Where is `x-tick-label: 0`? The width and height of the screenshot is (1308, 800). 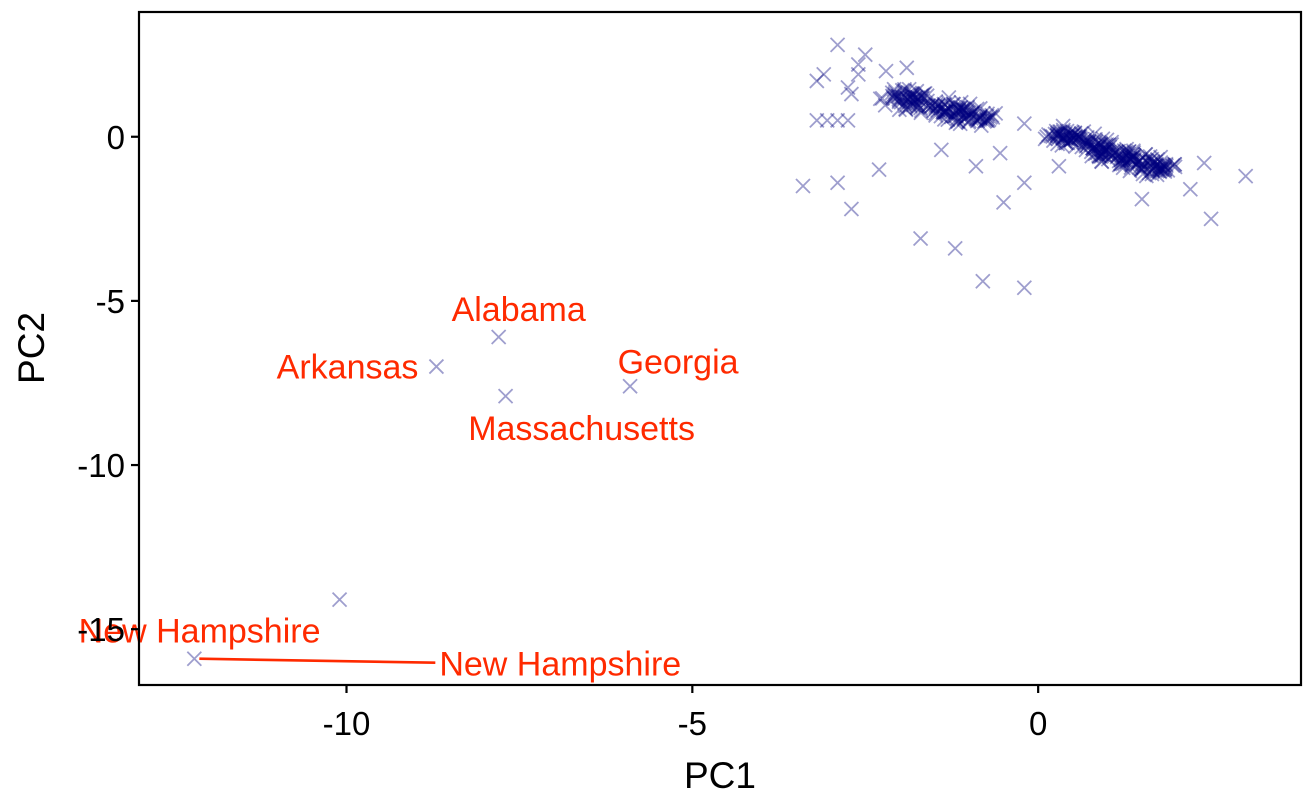 x-tick-label: 0 is located at coordinates (1038, 723).